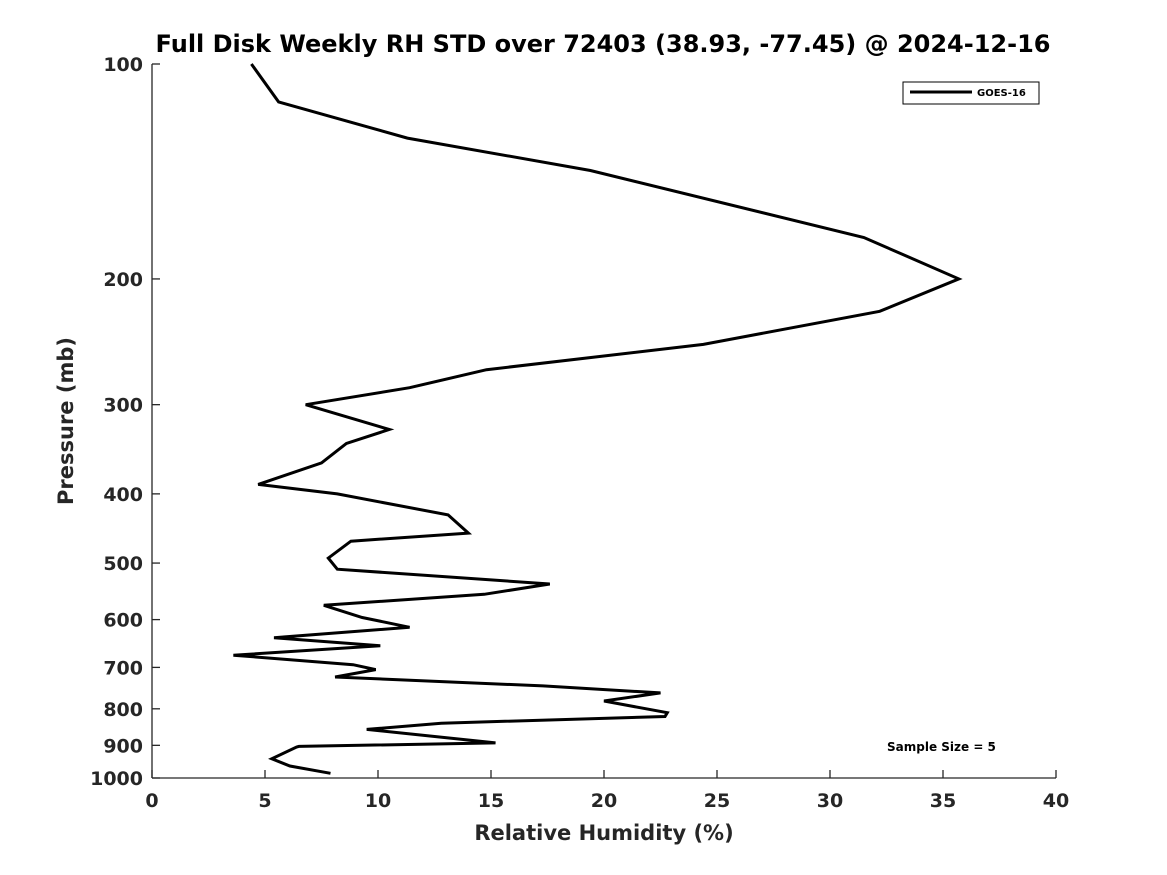 The height and width of the screenshot is (875, 1167). Describe the element at coordinates (123, 65) in the screenshot. I see `y-tick-label: 100` at that location.